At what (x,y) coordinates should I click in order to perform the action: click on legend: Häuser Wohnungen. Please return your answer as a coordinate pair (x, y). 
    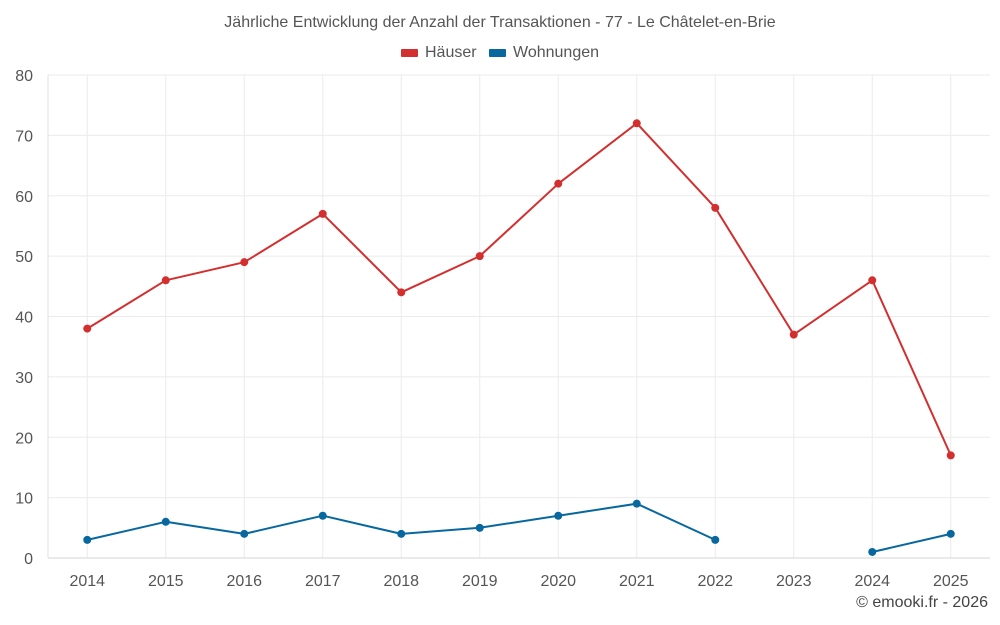
    Looking at the image, I should click on (500, 53).